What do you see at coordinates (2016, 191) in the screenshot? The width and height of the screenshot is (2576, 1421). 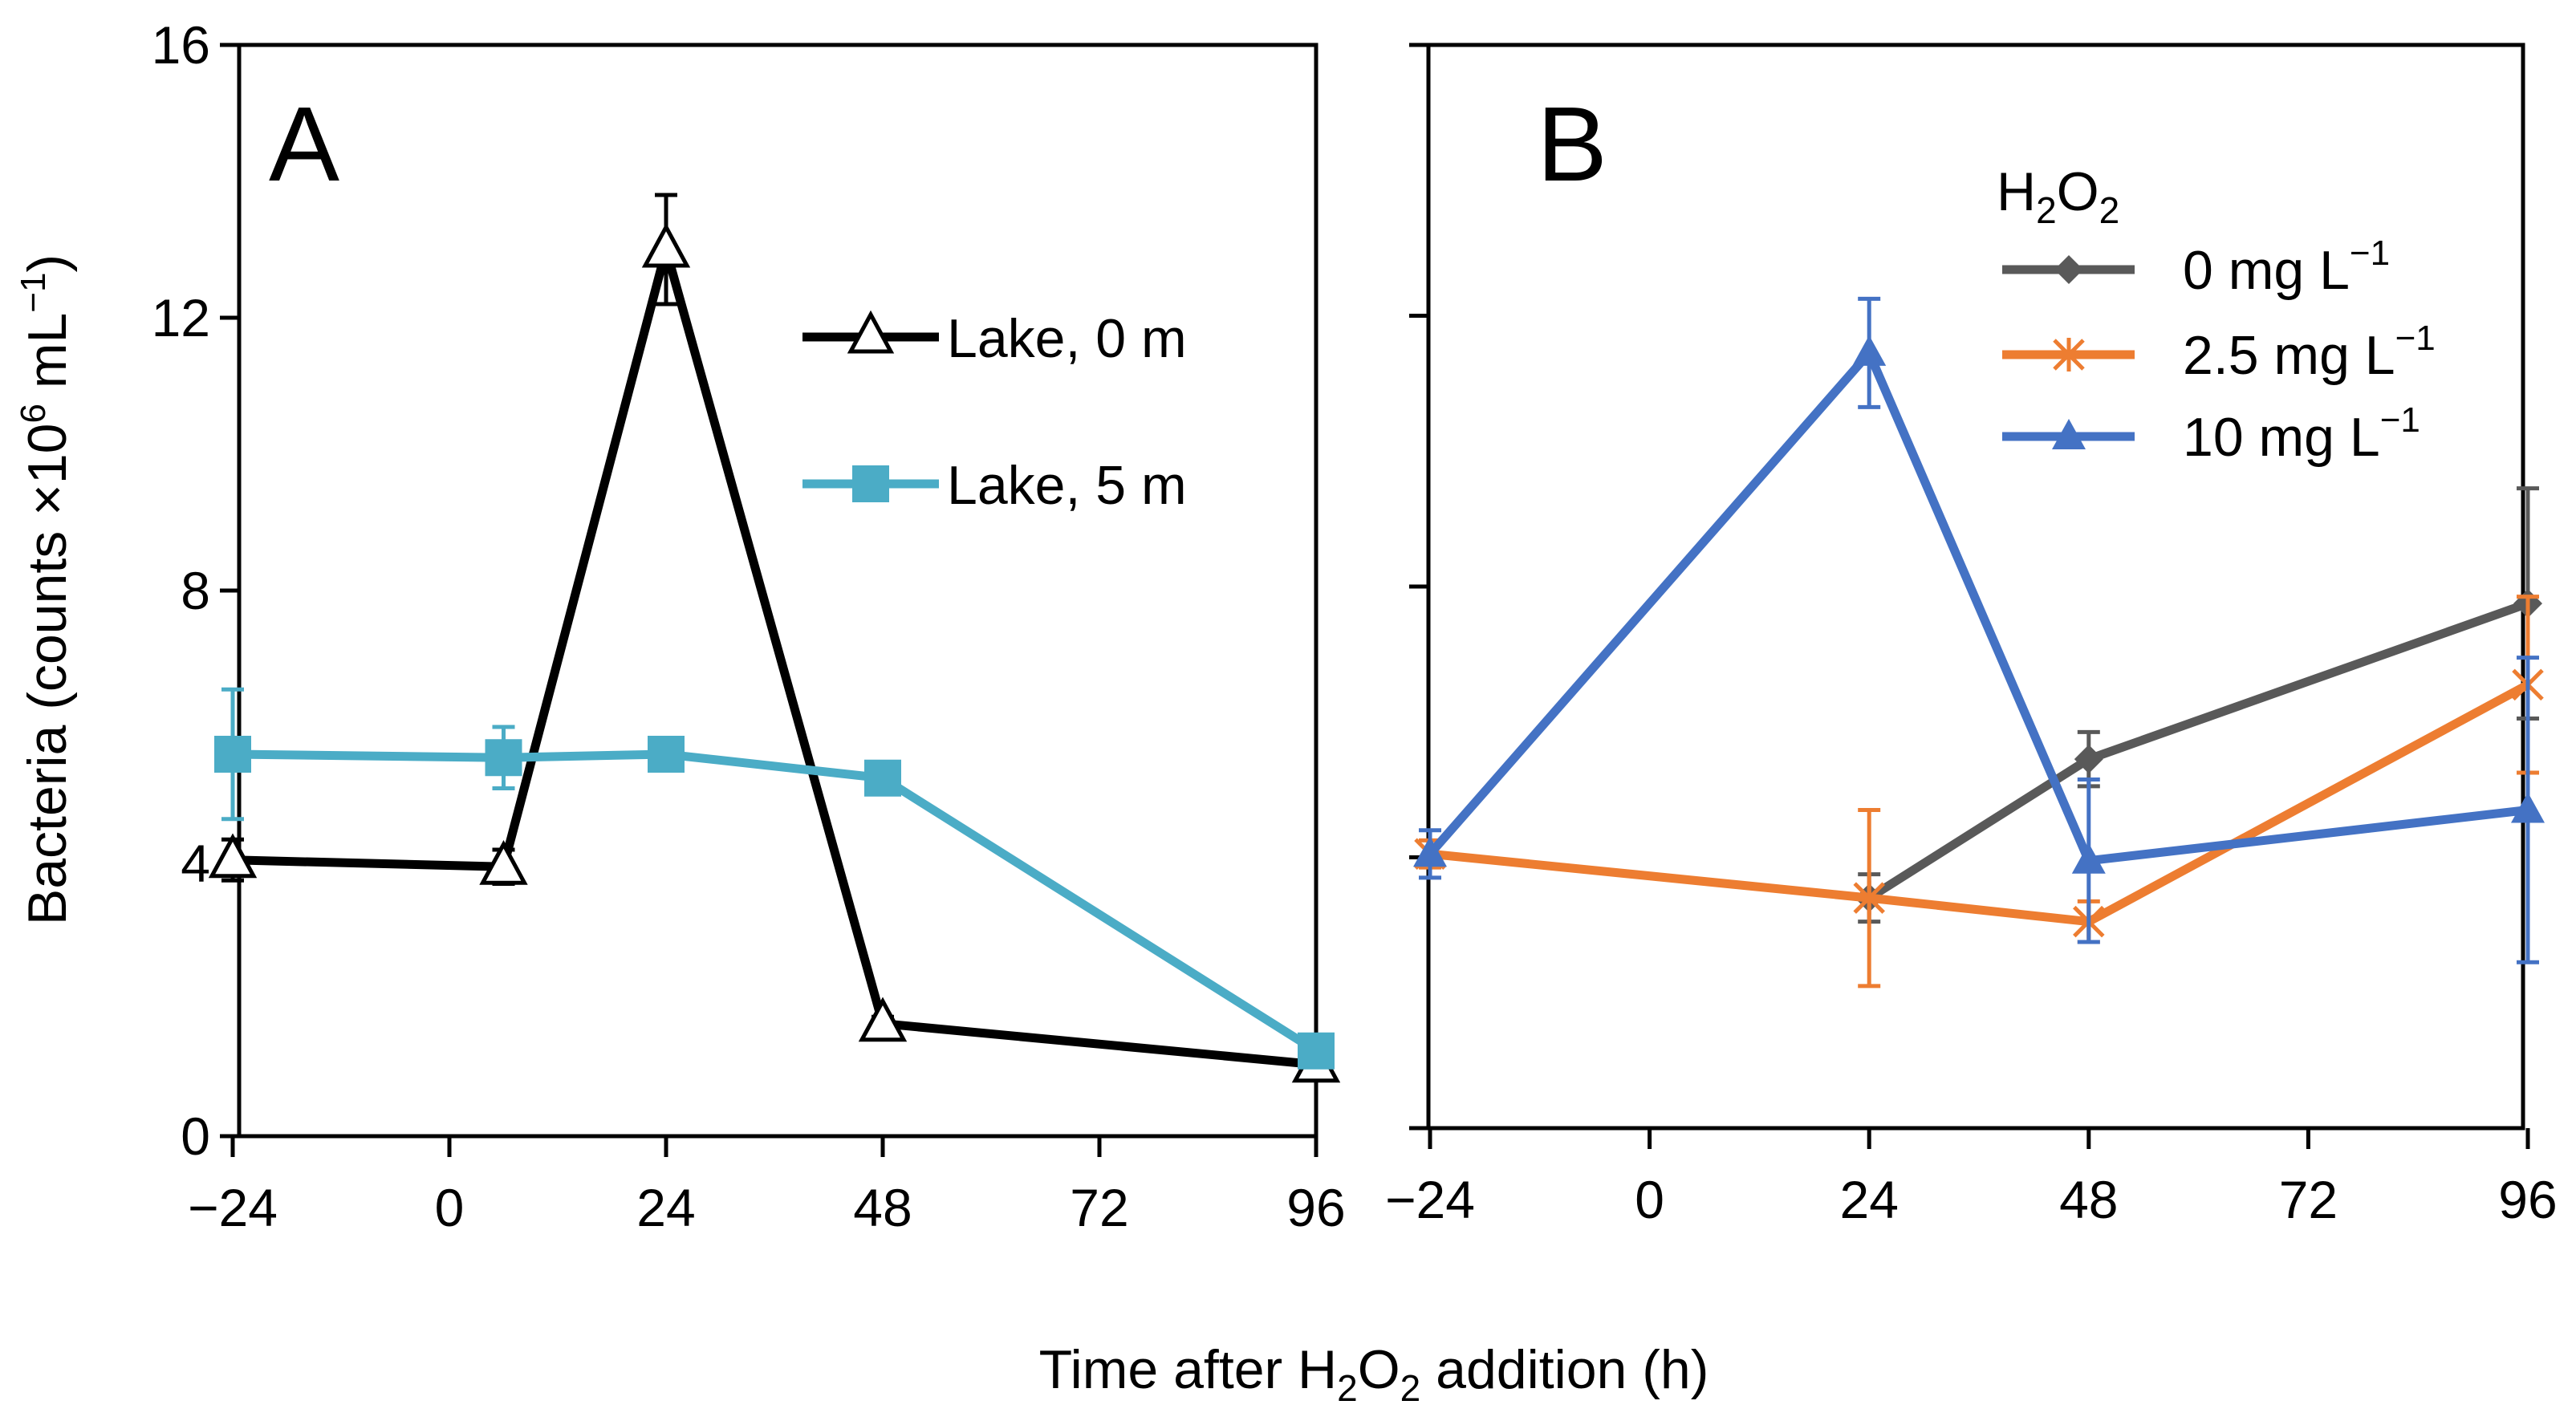 I see `legend-b-title-h: H` at bounding box center [2016, 191].